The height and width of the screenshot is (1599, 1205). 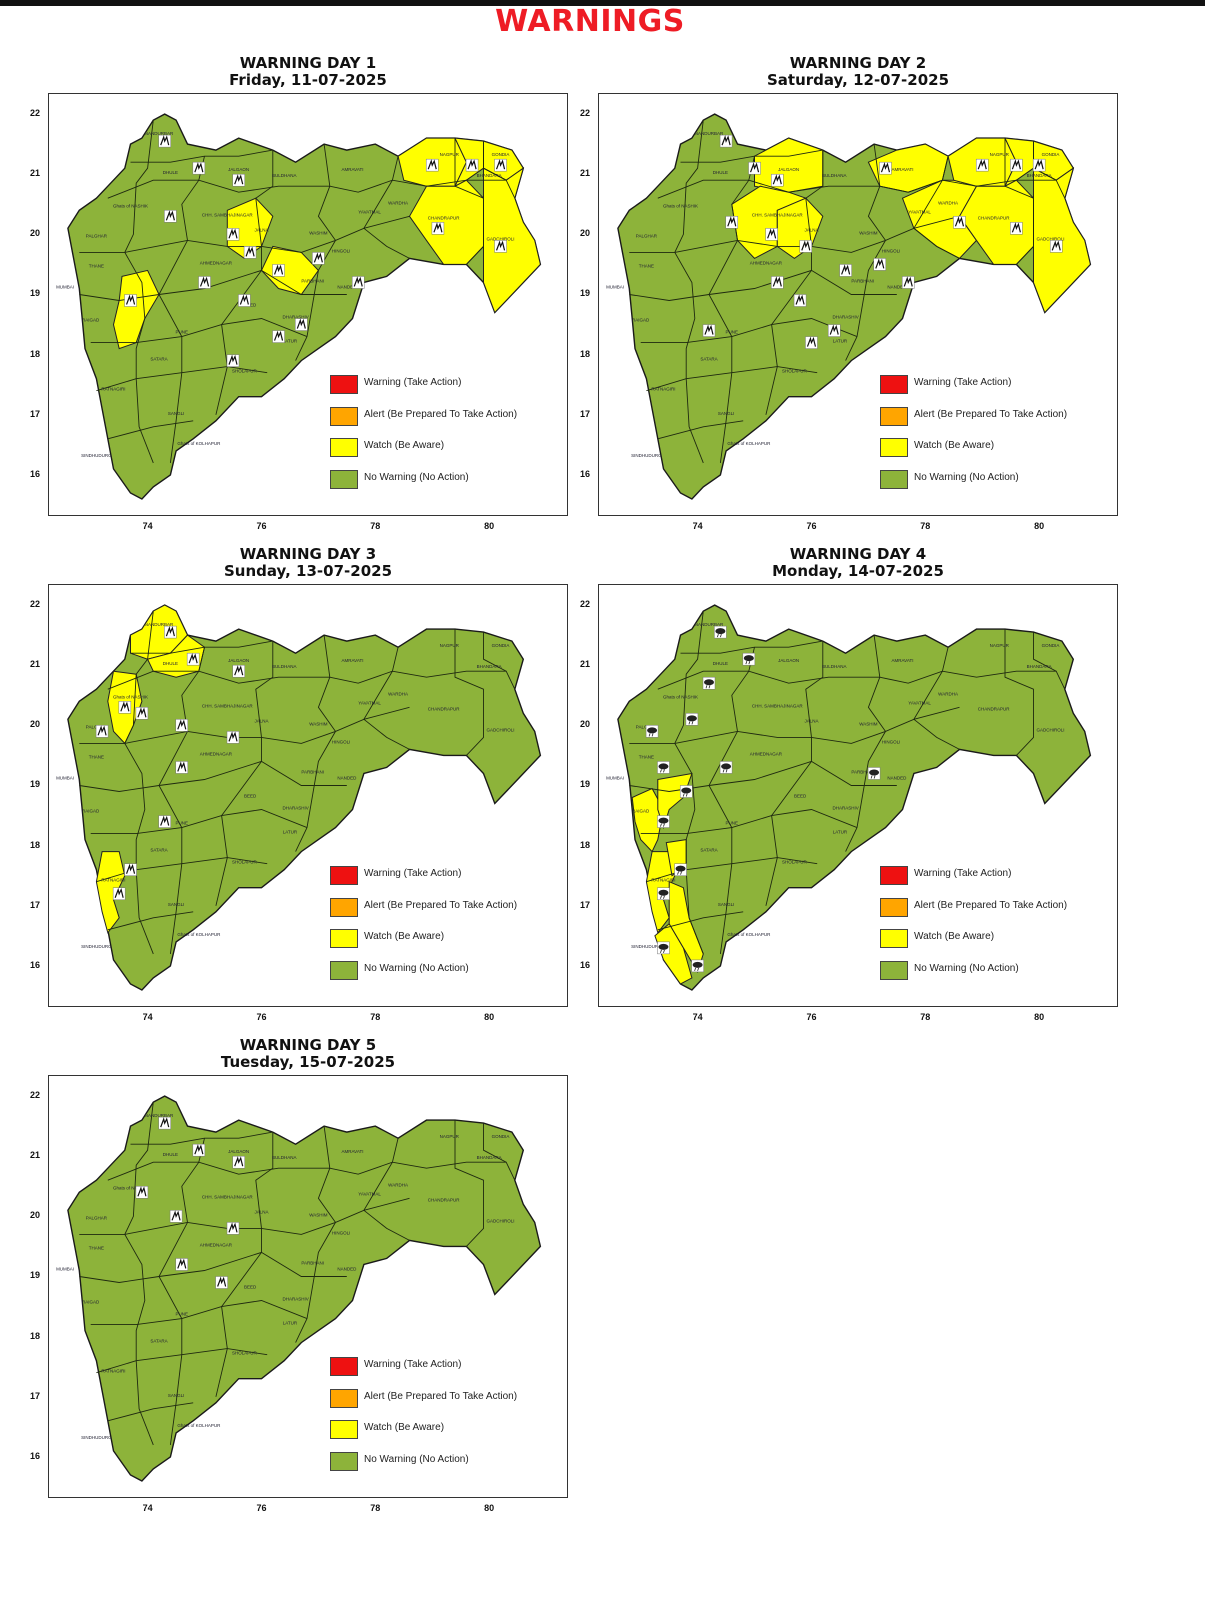 I want to click on y-tick-label: 16, so click(x=34, y=473).